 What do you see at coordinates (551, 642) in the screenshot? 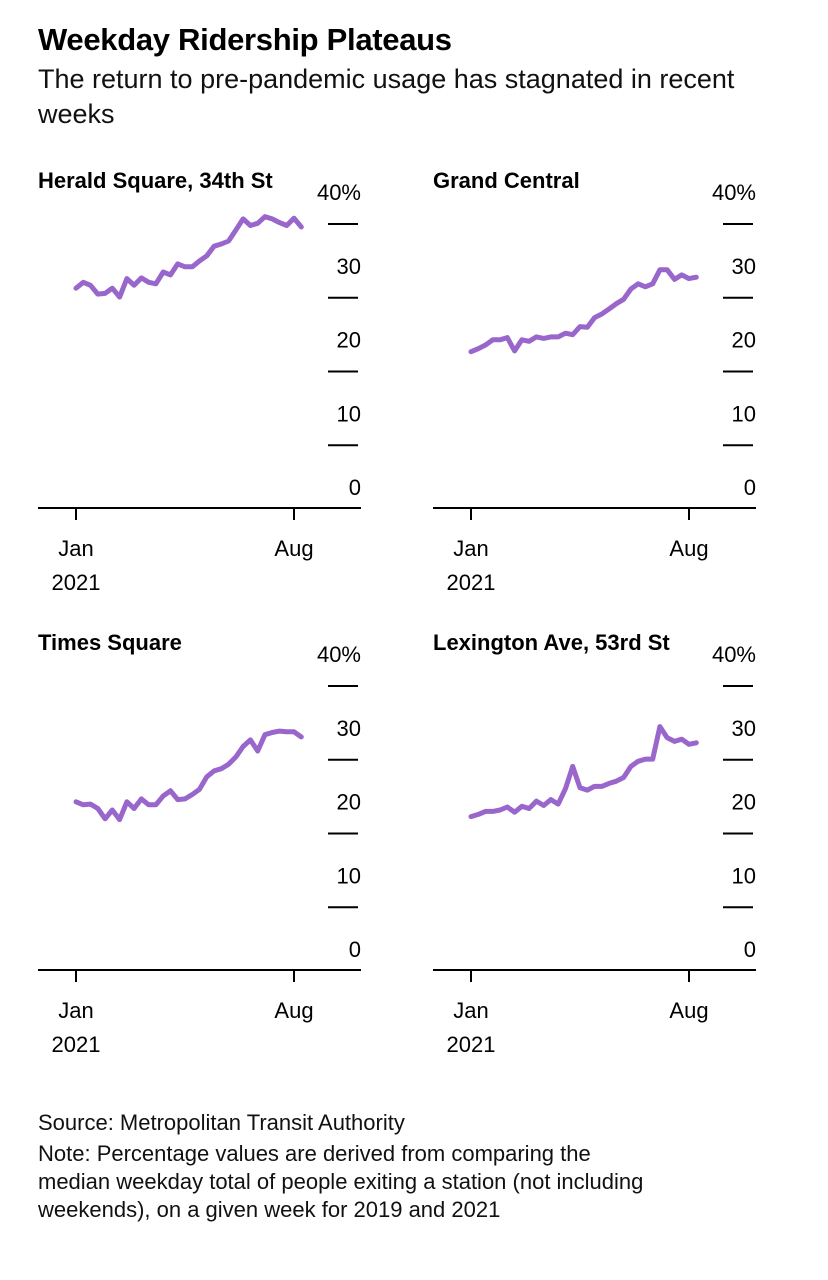
I see `panel-title: Lexington Ave, 53rd St` at bounding box center [551, 642].